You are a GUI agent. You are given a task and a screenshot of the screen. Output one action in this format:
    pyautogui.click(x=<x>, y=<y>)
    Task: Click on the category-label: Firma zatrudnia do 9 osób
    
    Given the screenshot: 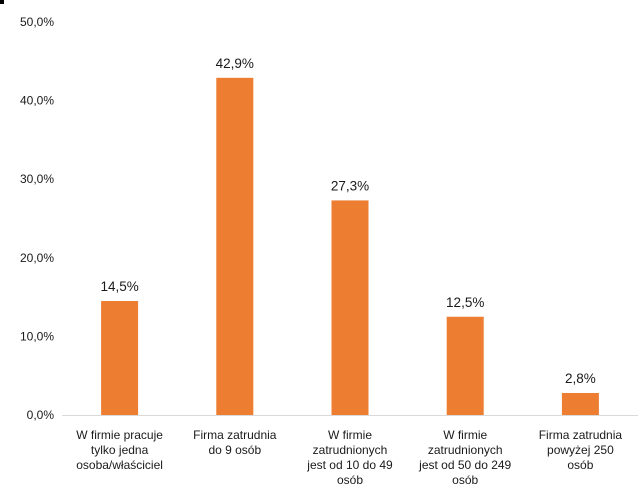 What is the action you would take?
    pyautogui.click(x=235, y=442)
    